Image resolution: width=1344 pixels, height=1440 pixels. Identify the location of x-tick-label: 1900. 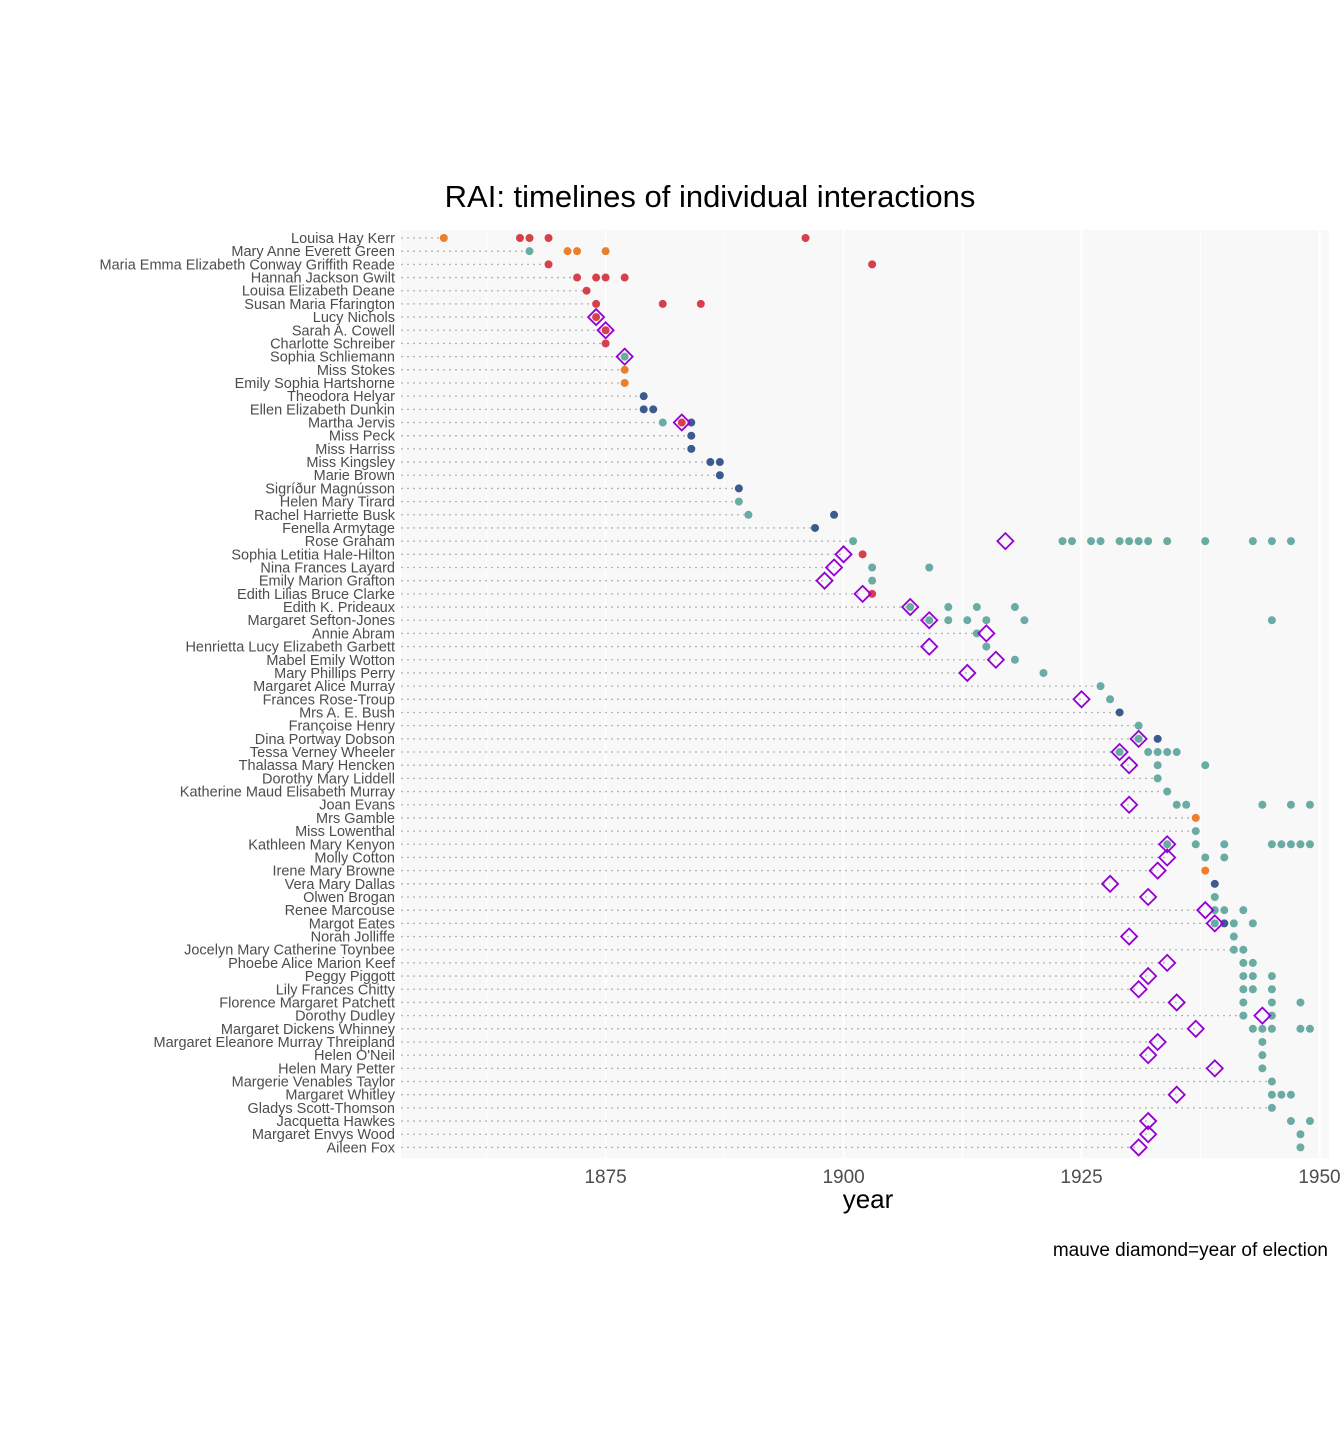
(843, 1177).